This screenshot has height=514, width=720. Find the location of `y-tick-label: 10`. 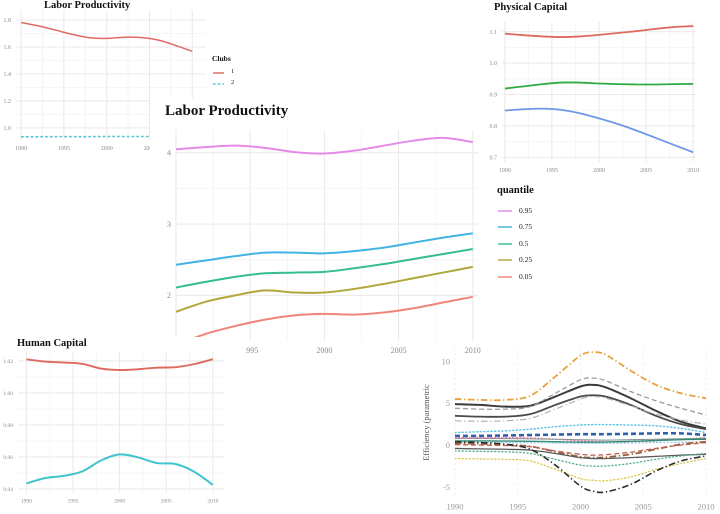

y-tick-label: 10 is located at coordinates (446, 361).